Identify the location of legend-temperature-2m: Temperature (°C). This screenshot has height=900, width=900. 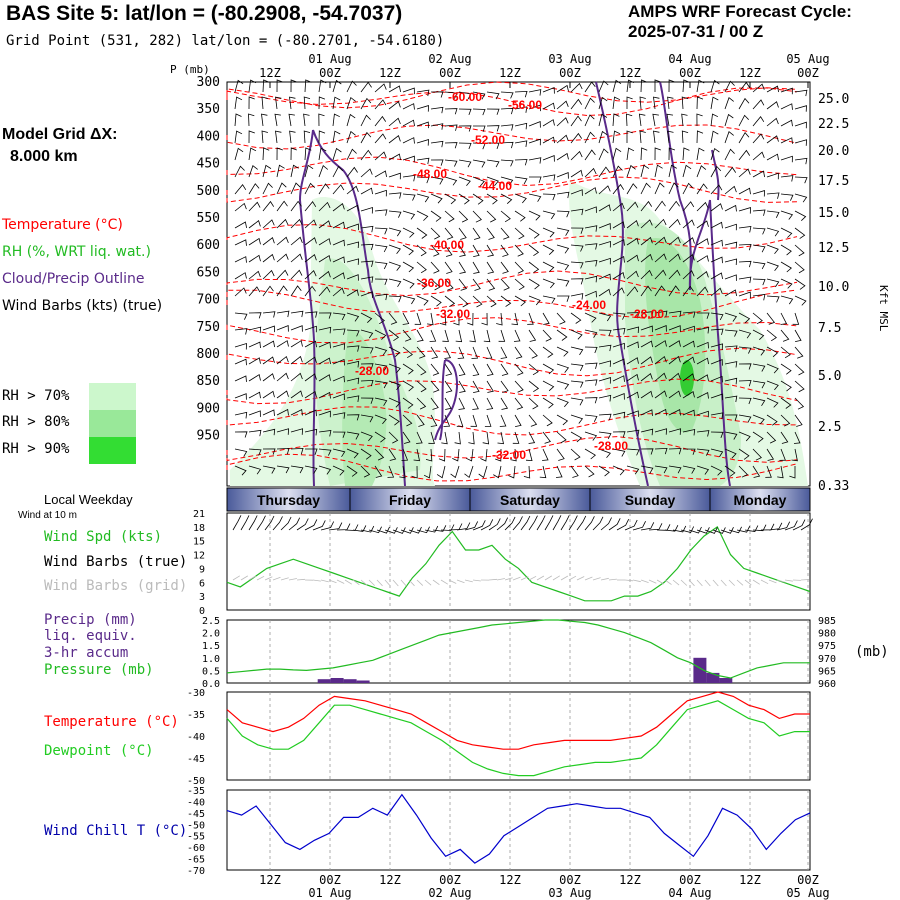
(111, 722).